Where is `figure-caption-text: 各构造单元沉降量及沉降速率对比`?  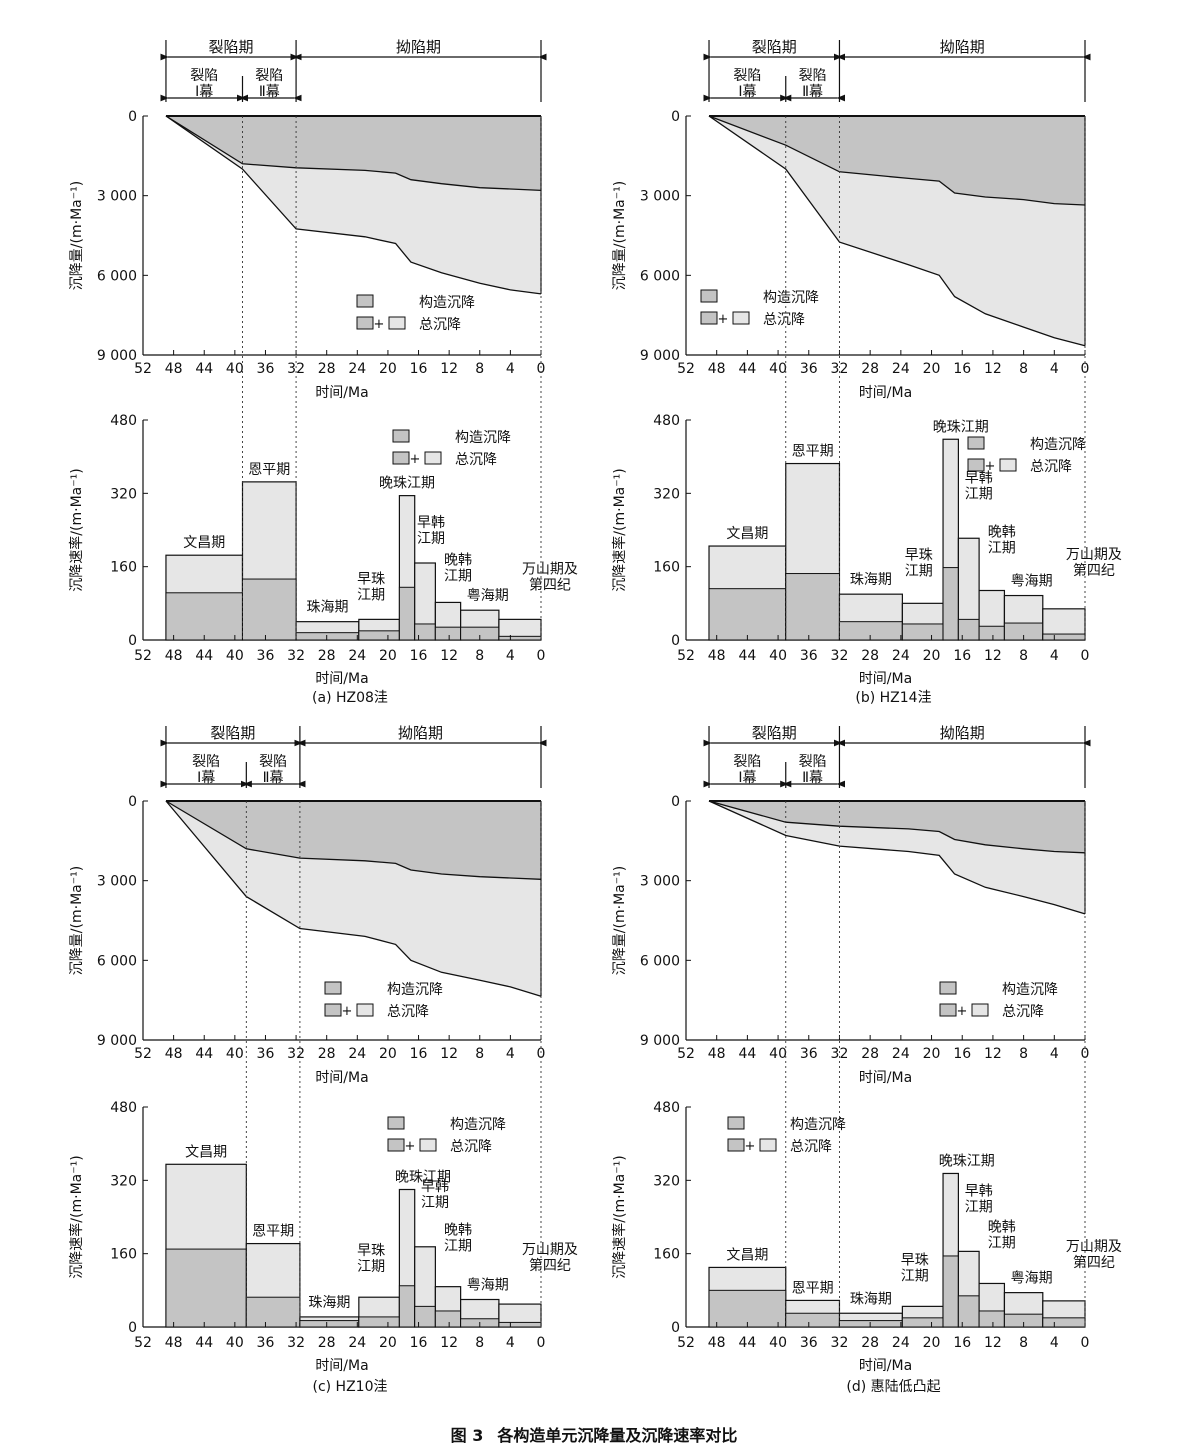
figure-caption-text: 各构造单元沉降量及沉降速率对比 is located at coordinates (617, 1435).